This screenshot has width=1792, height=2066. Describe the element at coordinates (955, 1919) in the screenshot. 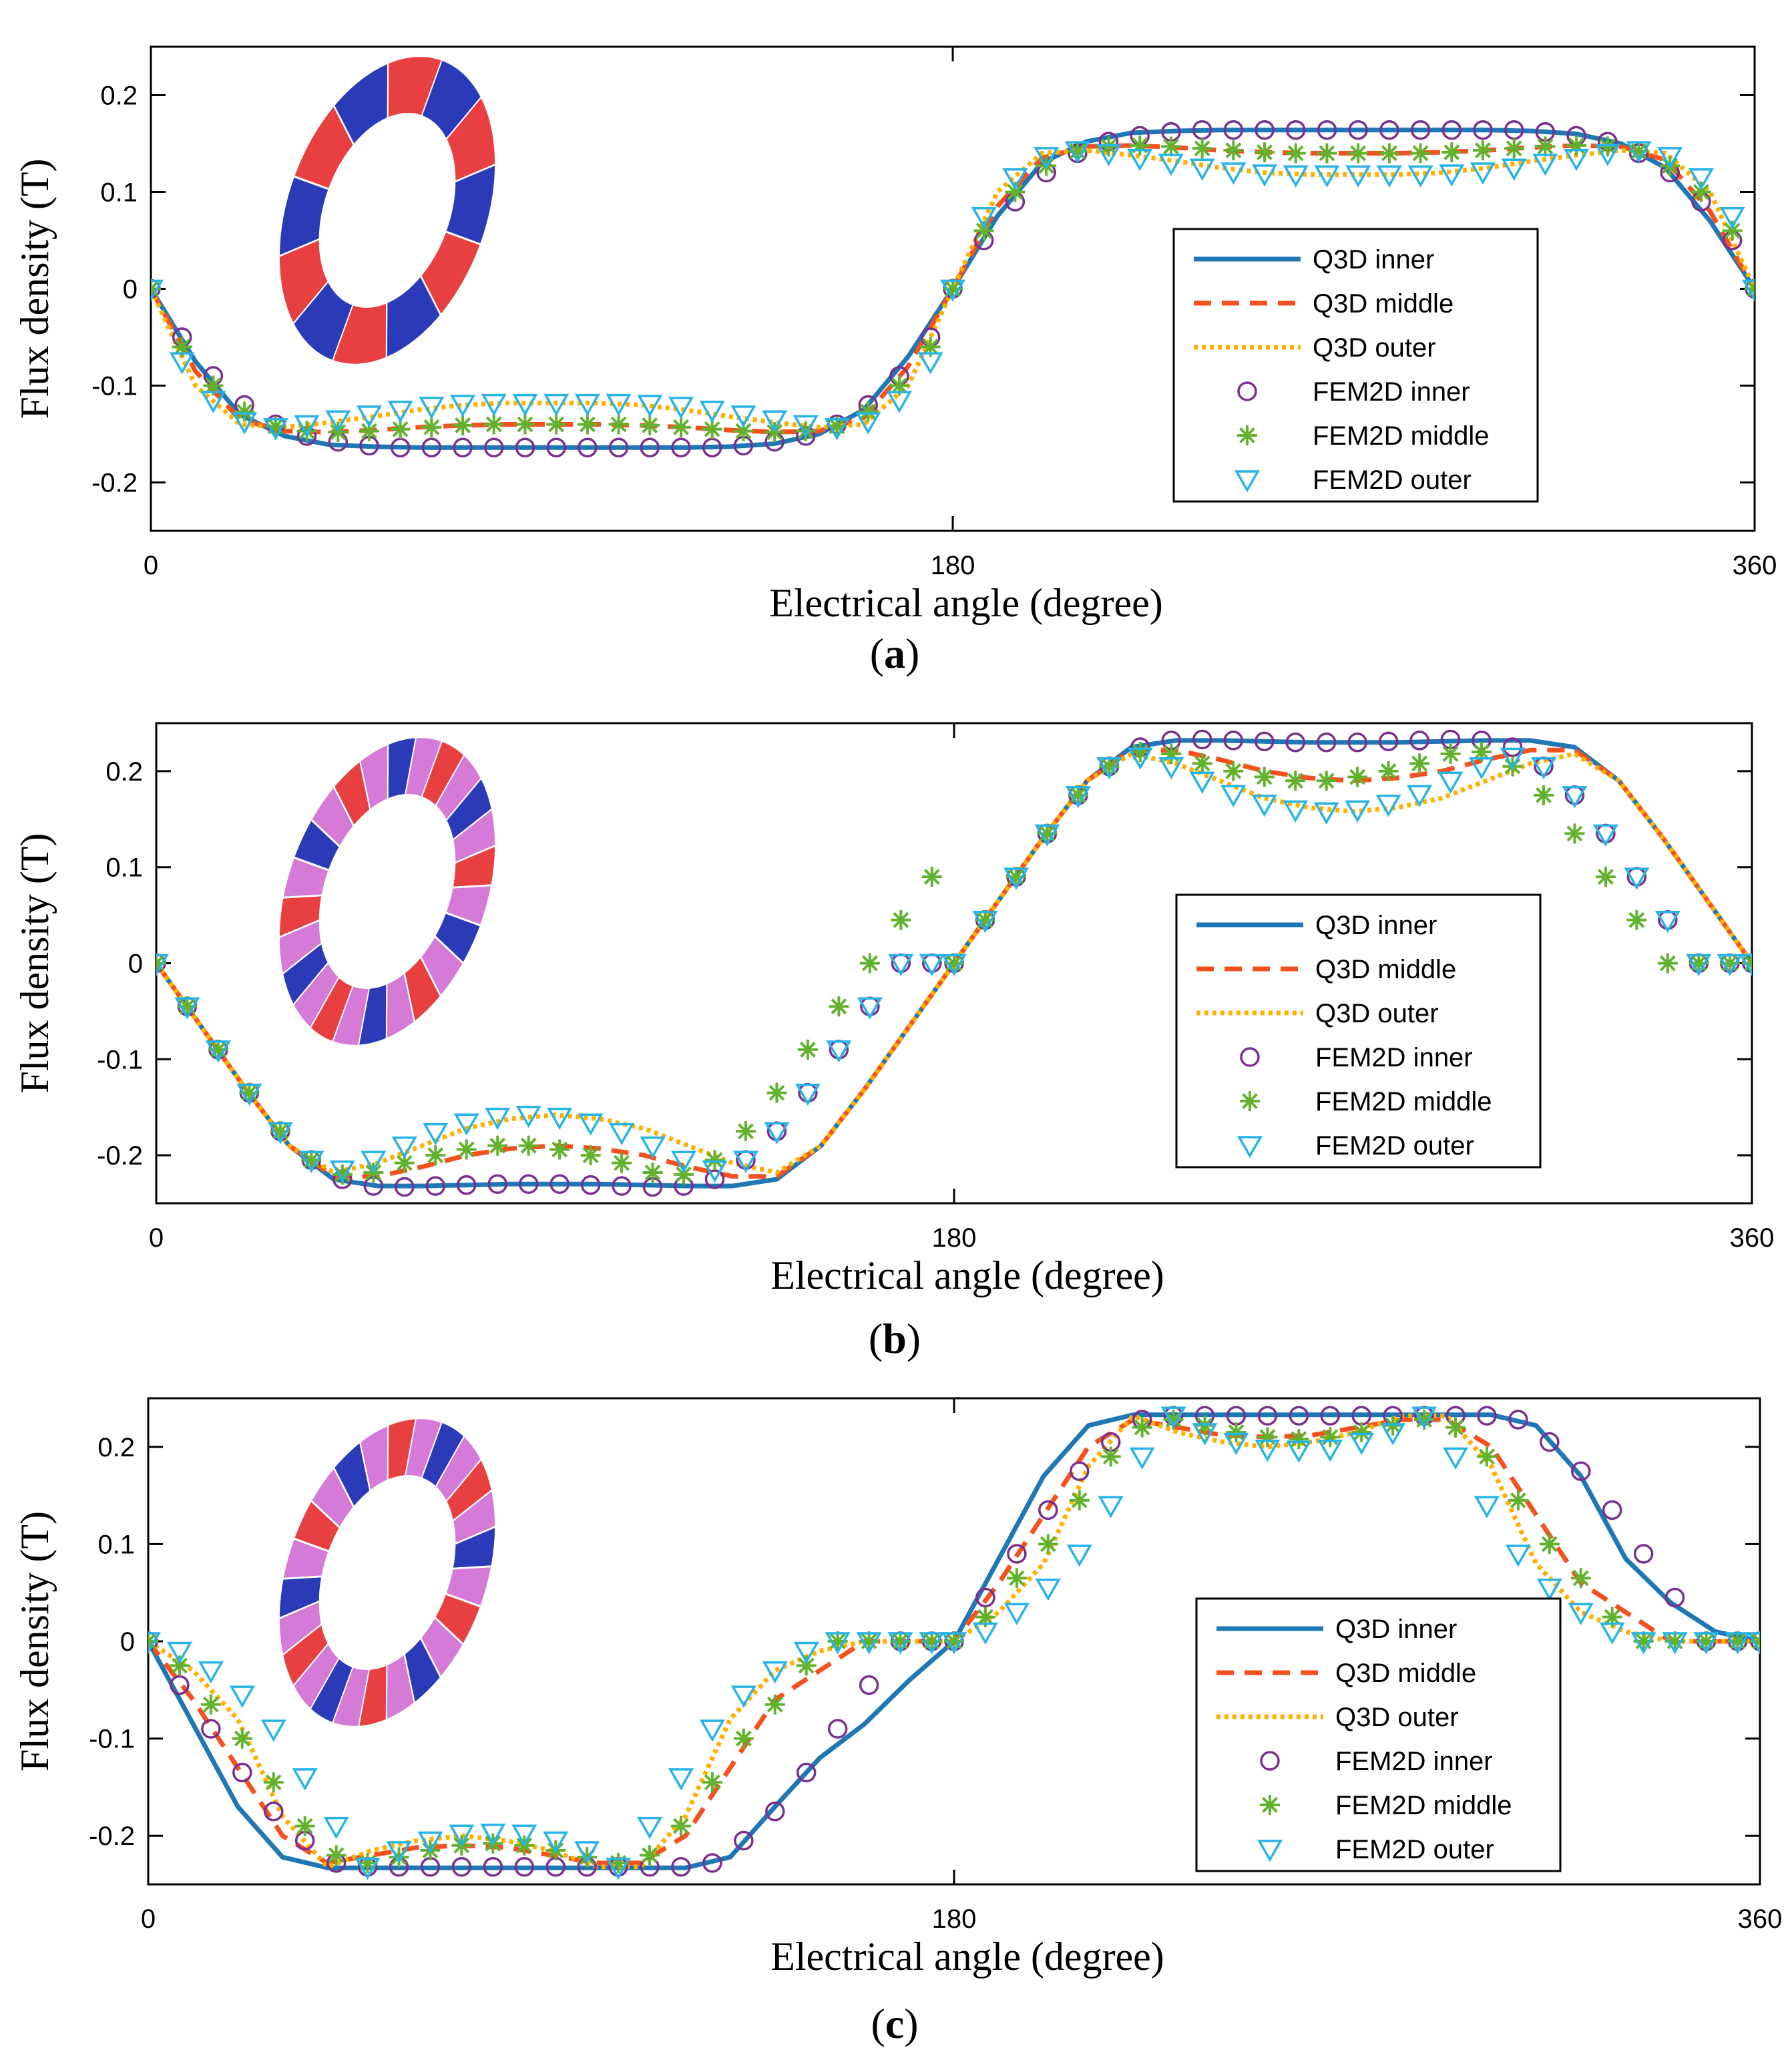

I see `x-tick-label: 180` at that location.